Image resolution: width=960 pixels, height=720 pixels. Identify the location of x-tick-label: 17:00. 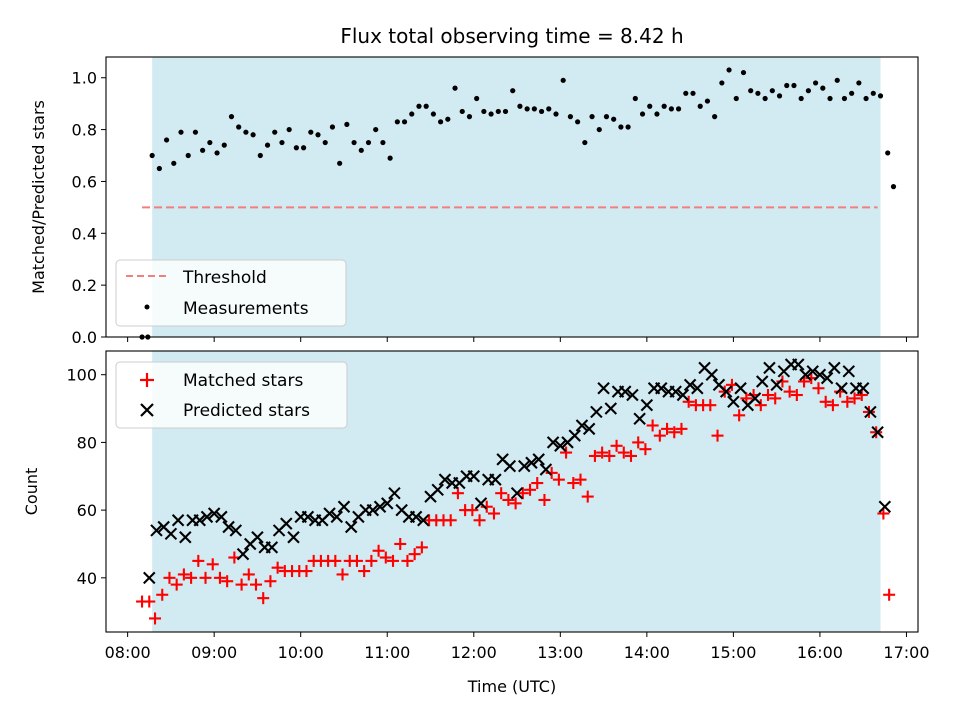
(906, 652).